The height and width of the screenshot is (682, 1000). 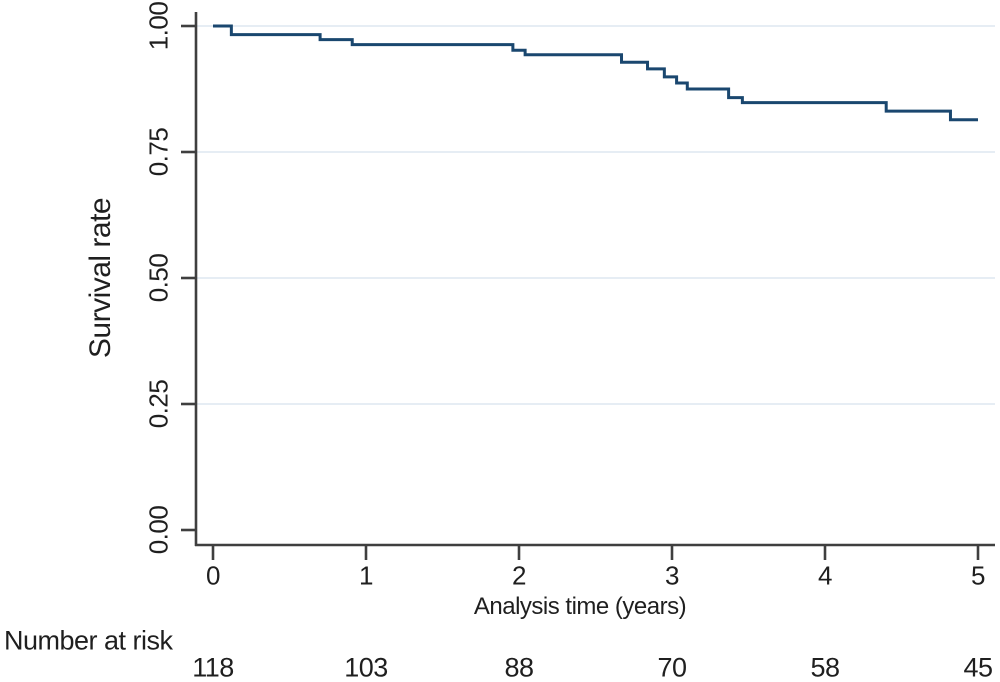 I want to click on x-tick-label: 5, so click(x=978, y=575).